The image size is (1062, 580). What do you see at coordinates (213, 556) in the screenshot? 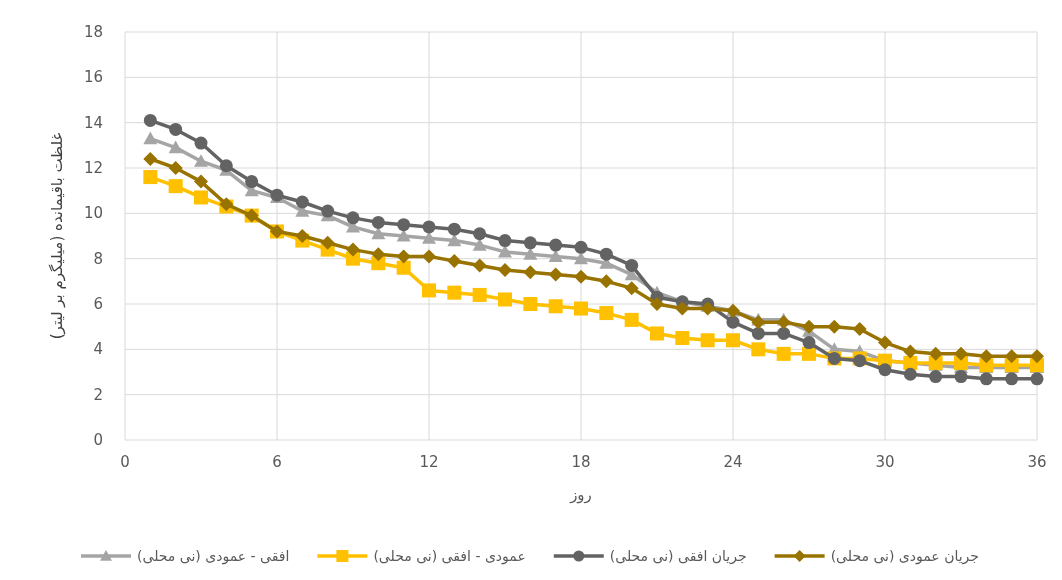
I see `legend-label: افقی - عمودی (نی محلی)` at bounding box center [213, 556].